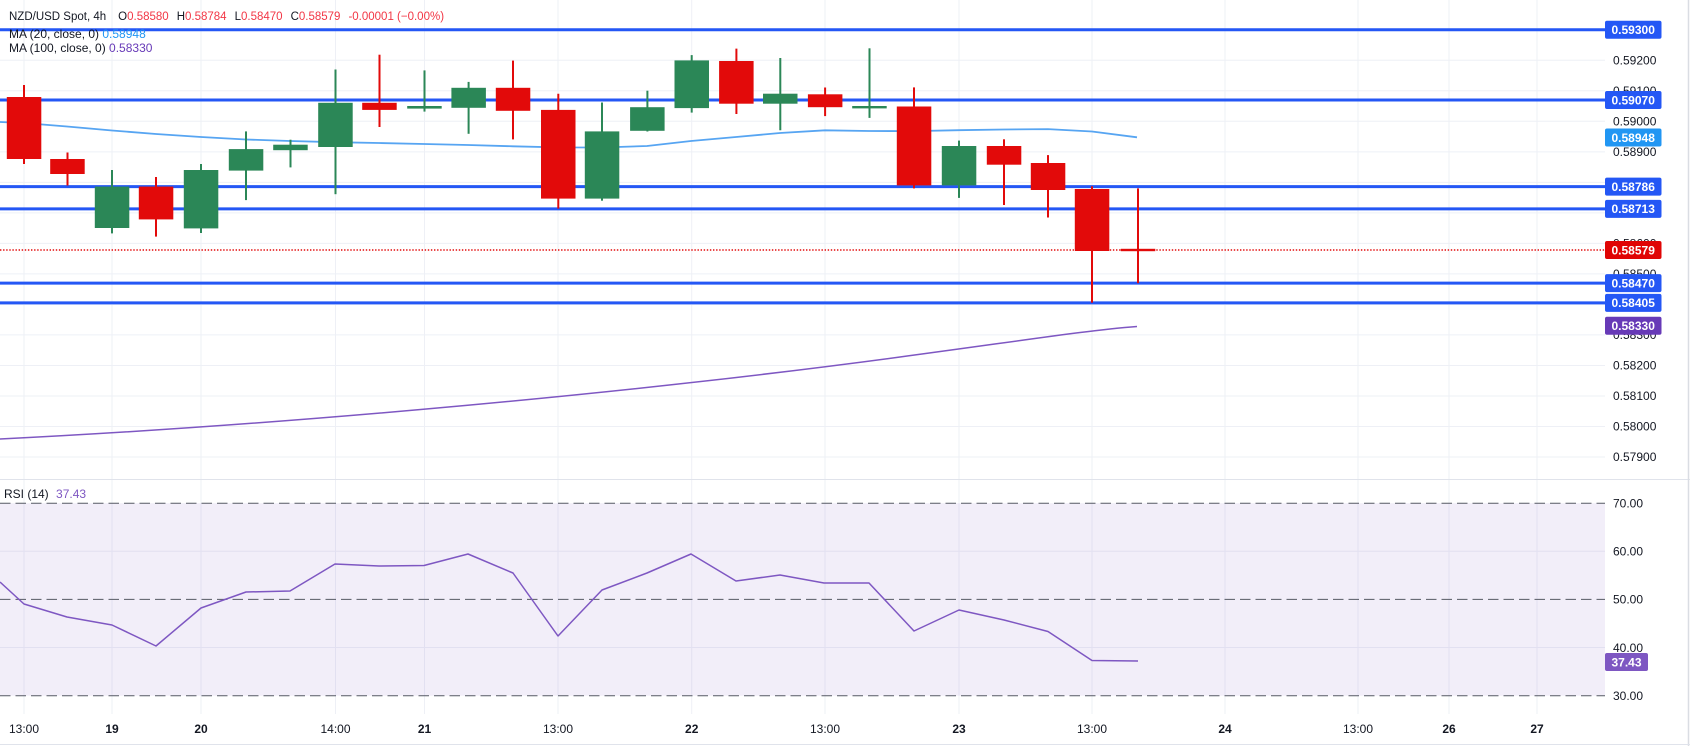 Image resolution: width=1690 pixels, height=751 pixels. What do you see at coordinates (1628, 696) in the screenshot?
I see `svg-text: 30.00` at bounding box center [1628, 696].